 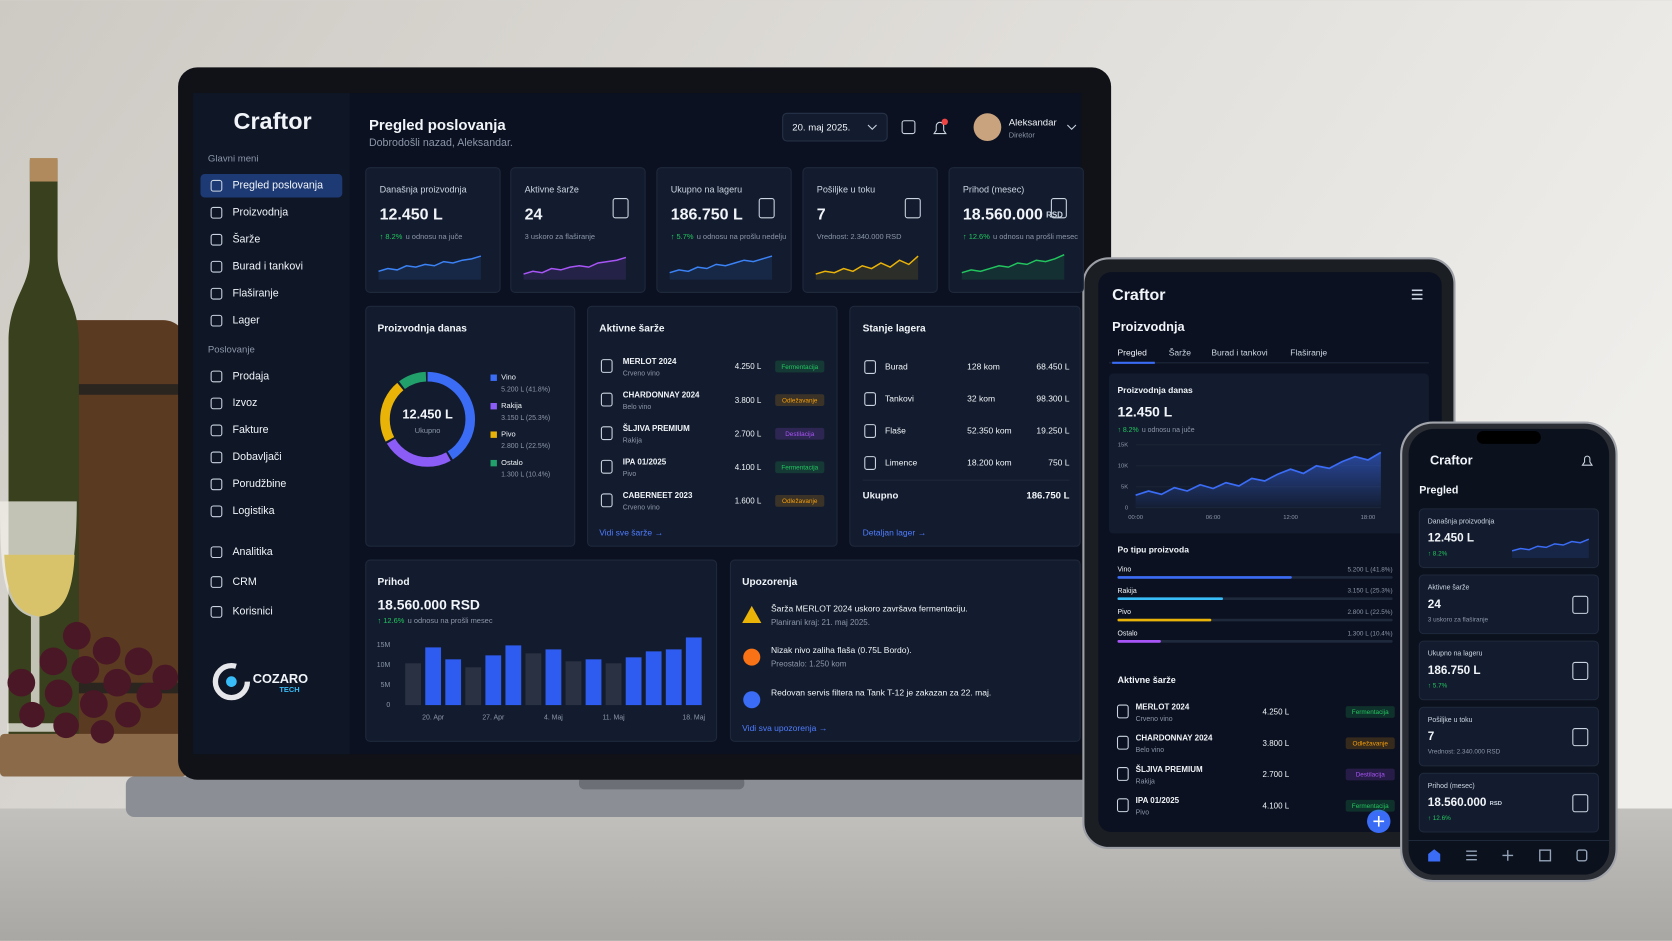 What do you see at coordinates (632, 328) in the screenshot?
I see `card-title: Aktivne šarže` at bounding box center [632, 328].